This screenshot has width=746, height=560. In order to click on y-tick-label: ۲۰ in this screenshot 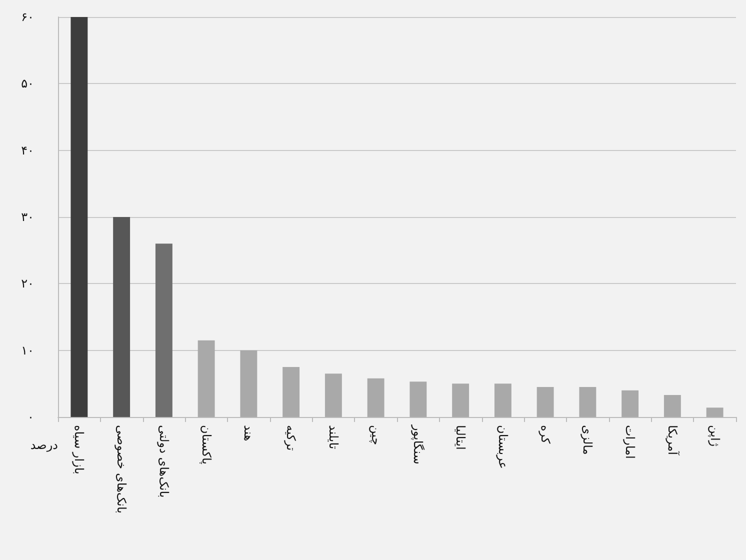, I will do `click(27, 283)`.